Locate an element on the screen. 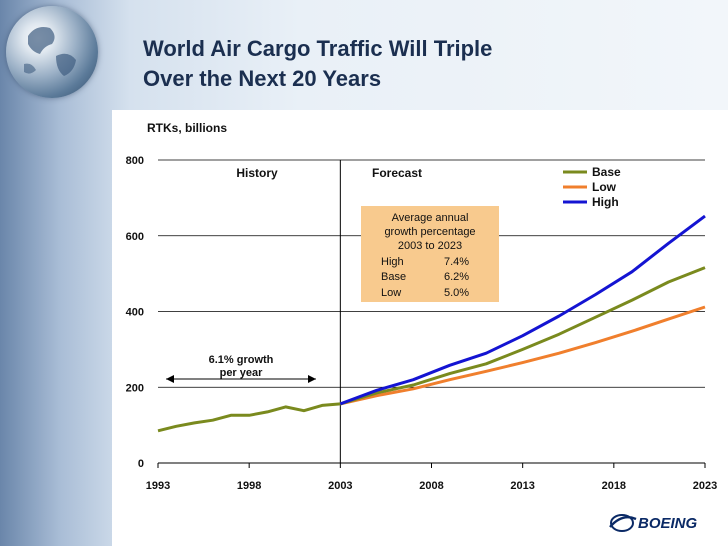 The height and width of the screenshot is (546, 728). y-tick-label: 400 is located at coordinates (135, 313).